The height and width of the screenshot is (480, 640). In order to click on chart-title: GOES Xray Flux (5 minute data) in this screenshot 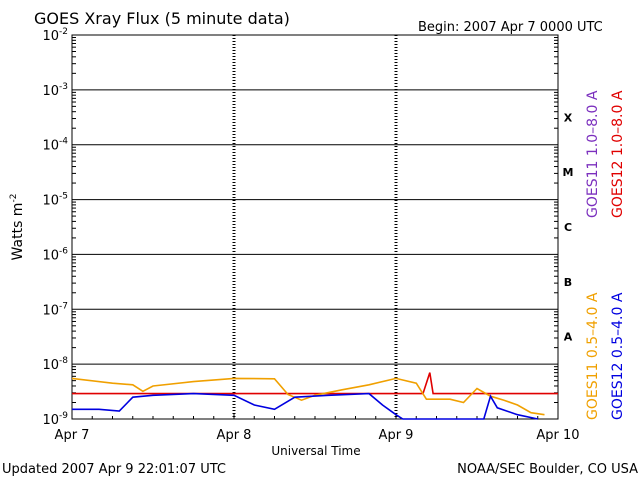, I will do `click(162, 18)`.